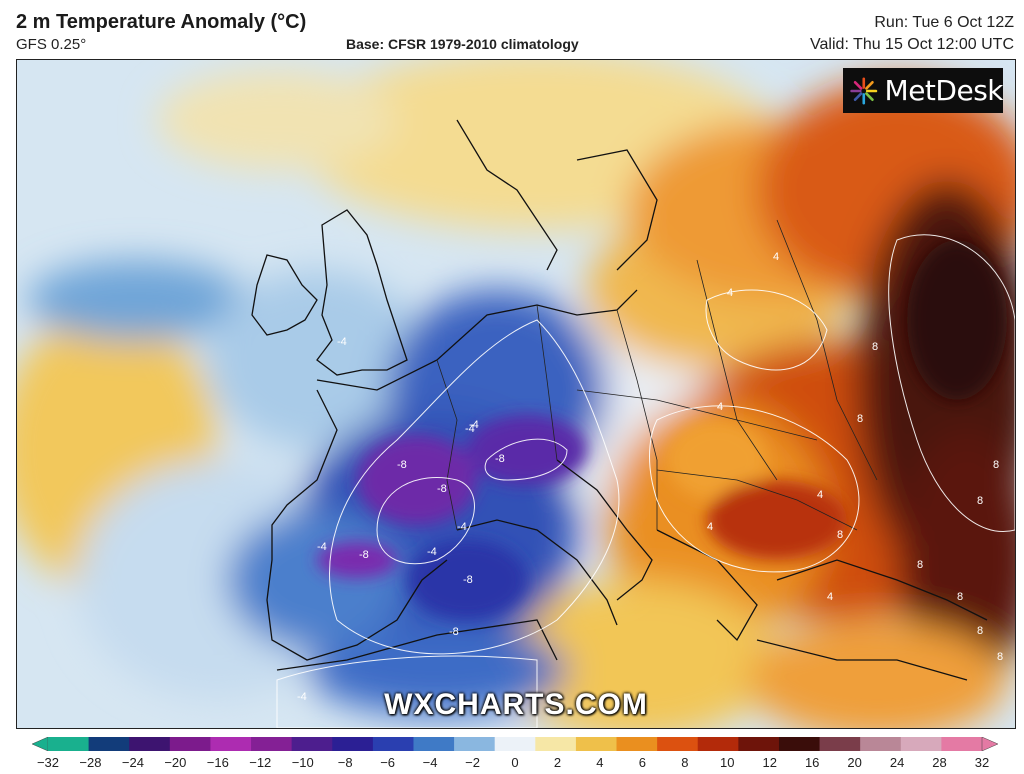 The width and height of the screenshot is (1024, 774). Describe the element at coordinates (51, 44) in the screenshot. I see `model-name: GFS 0.25°` at that location.